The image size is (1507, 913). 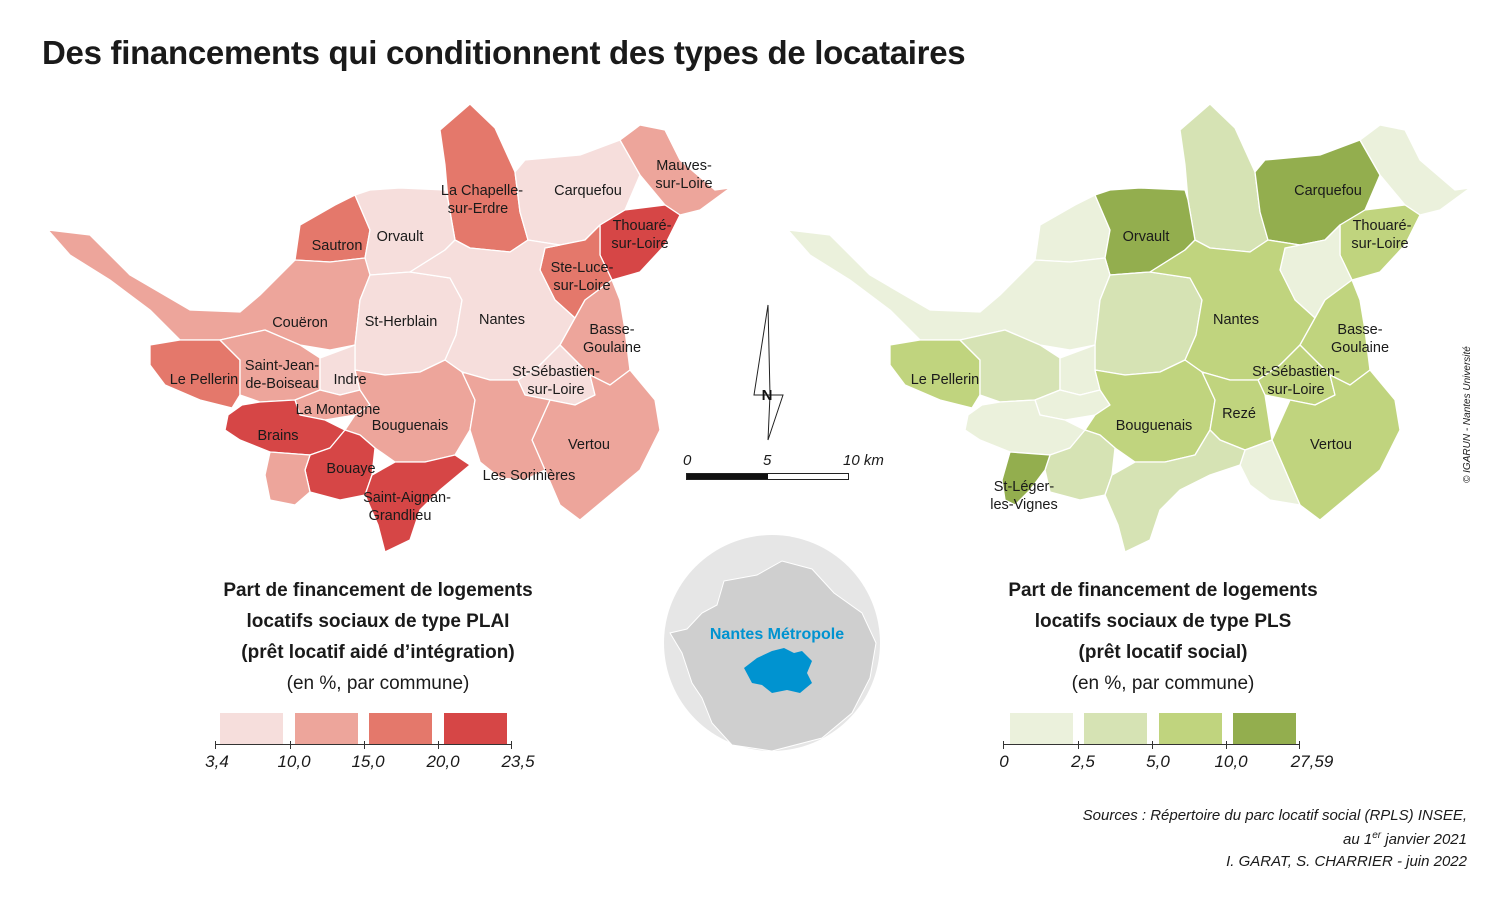 I want to click on pls-label-carquefou: Carquefou, so click(x=1328, y=191).